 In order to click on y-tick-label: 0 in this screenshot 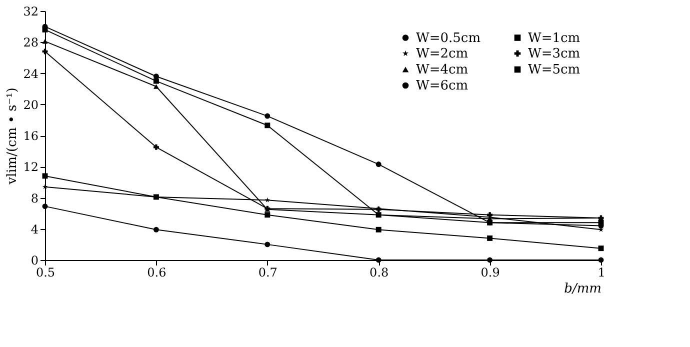, I will do `click(34, 261)`.